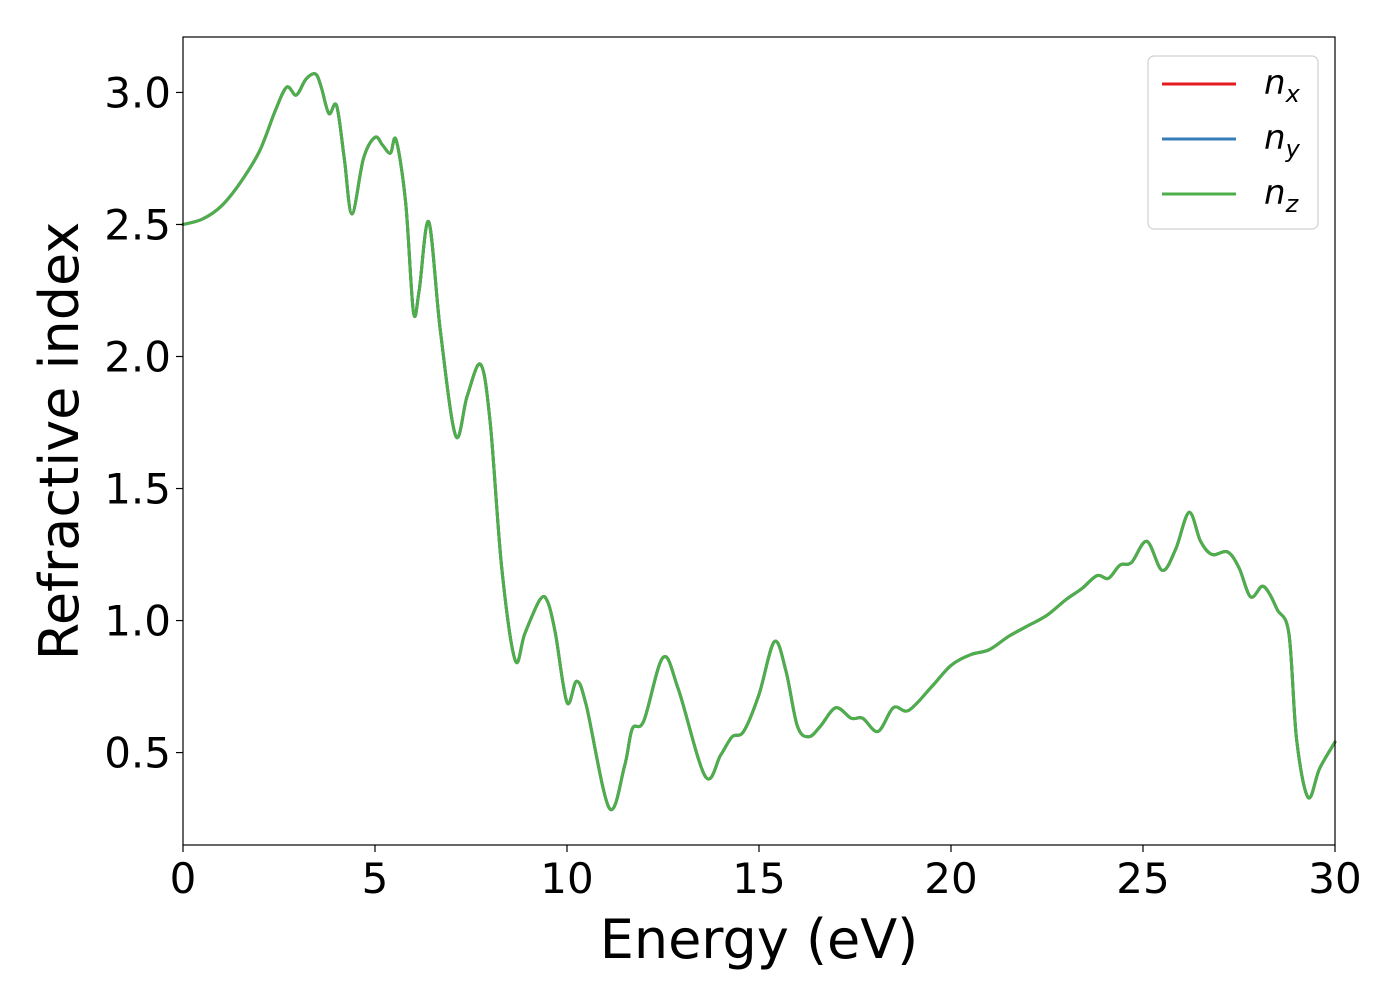 The height and width of the screenshot is (1004, 1400). What do you see at coordinates (758, 878) in the screenshot?
I see `x-tick-label: 15` at bounding box center [758, 878].